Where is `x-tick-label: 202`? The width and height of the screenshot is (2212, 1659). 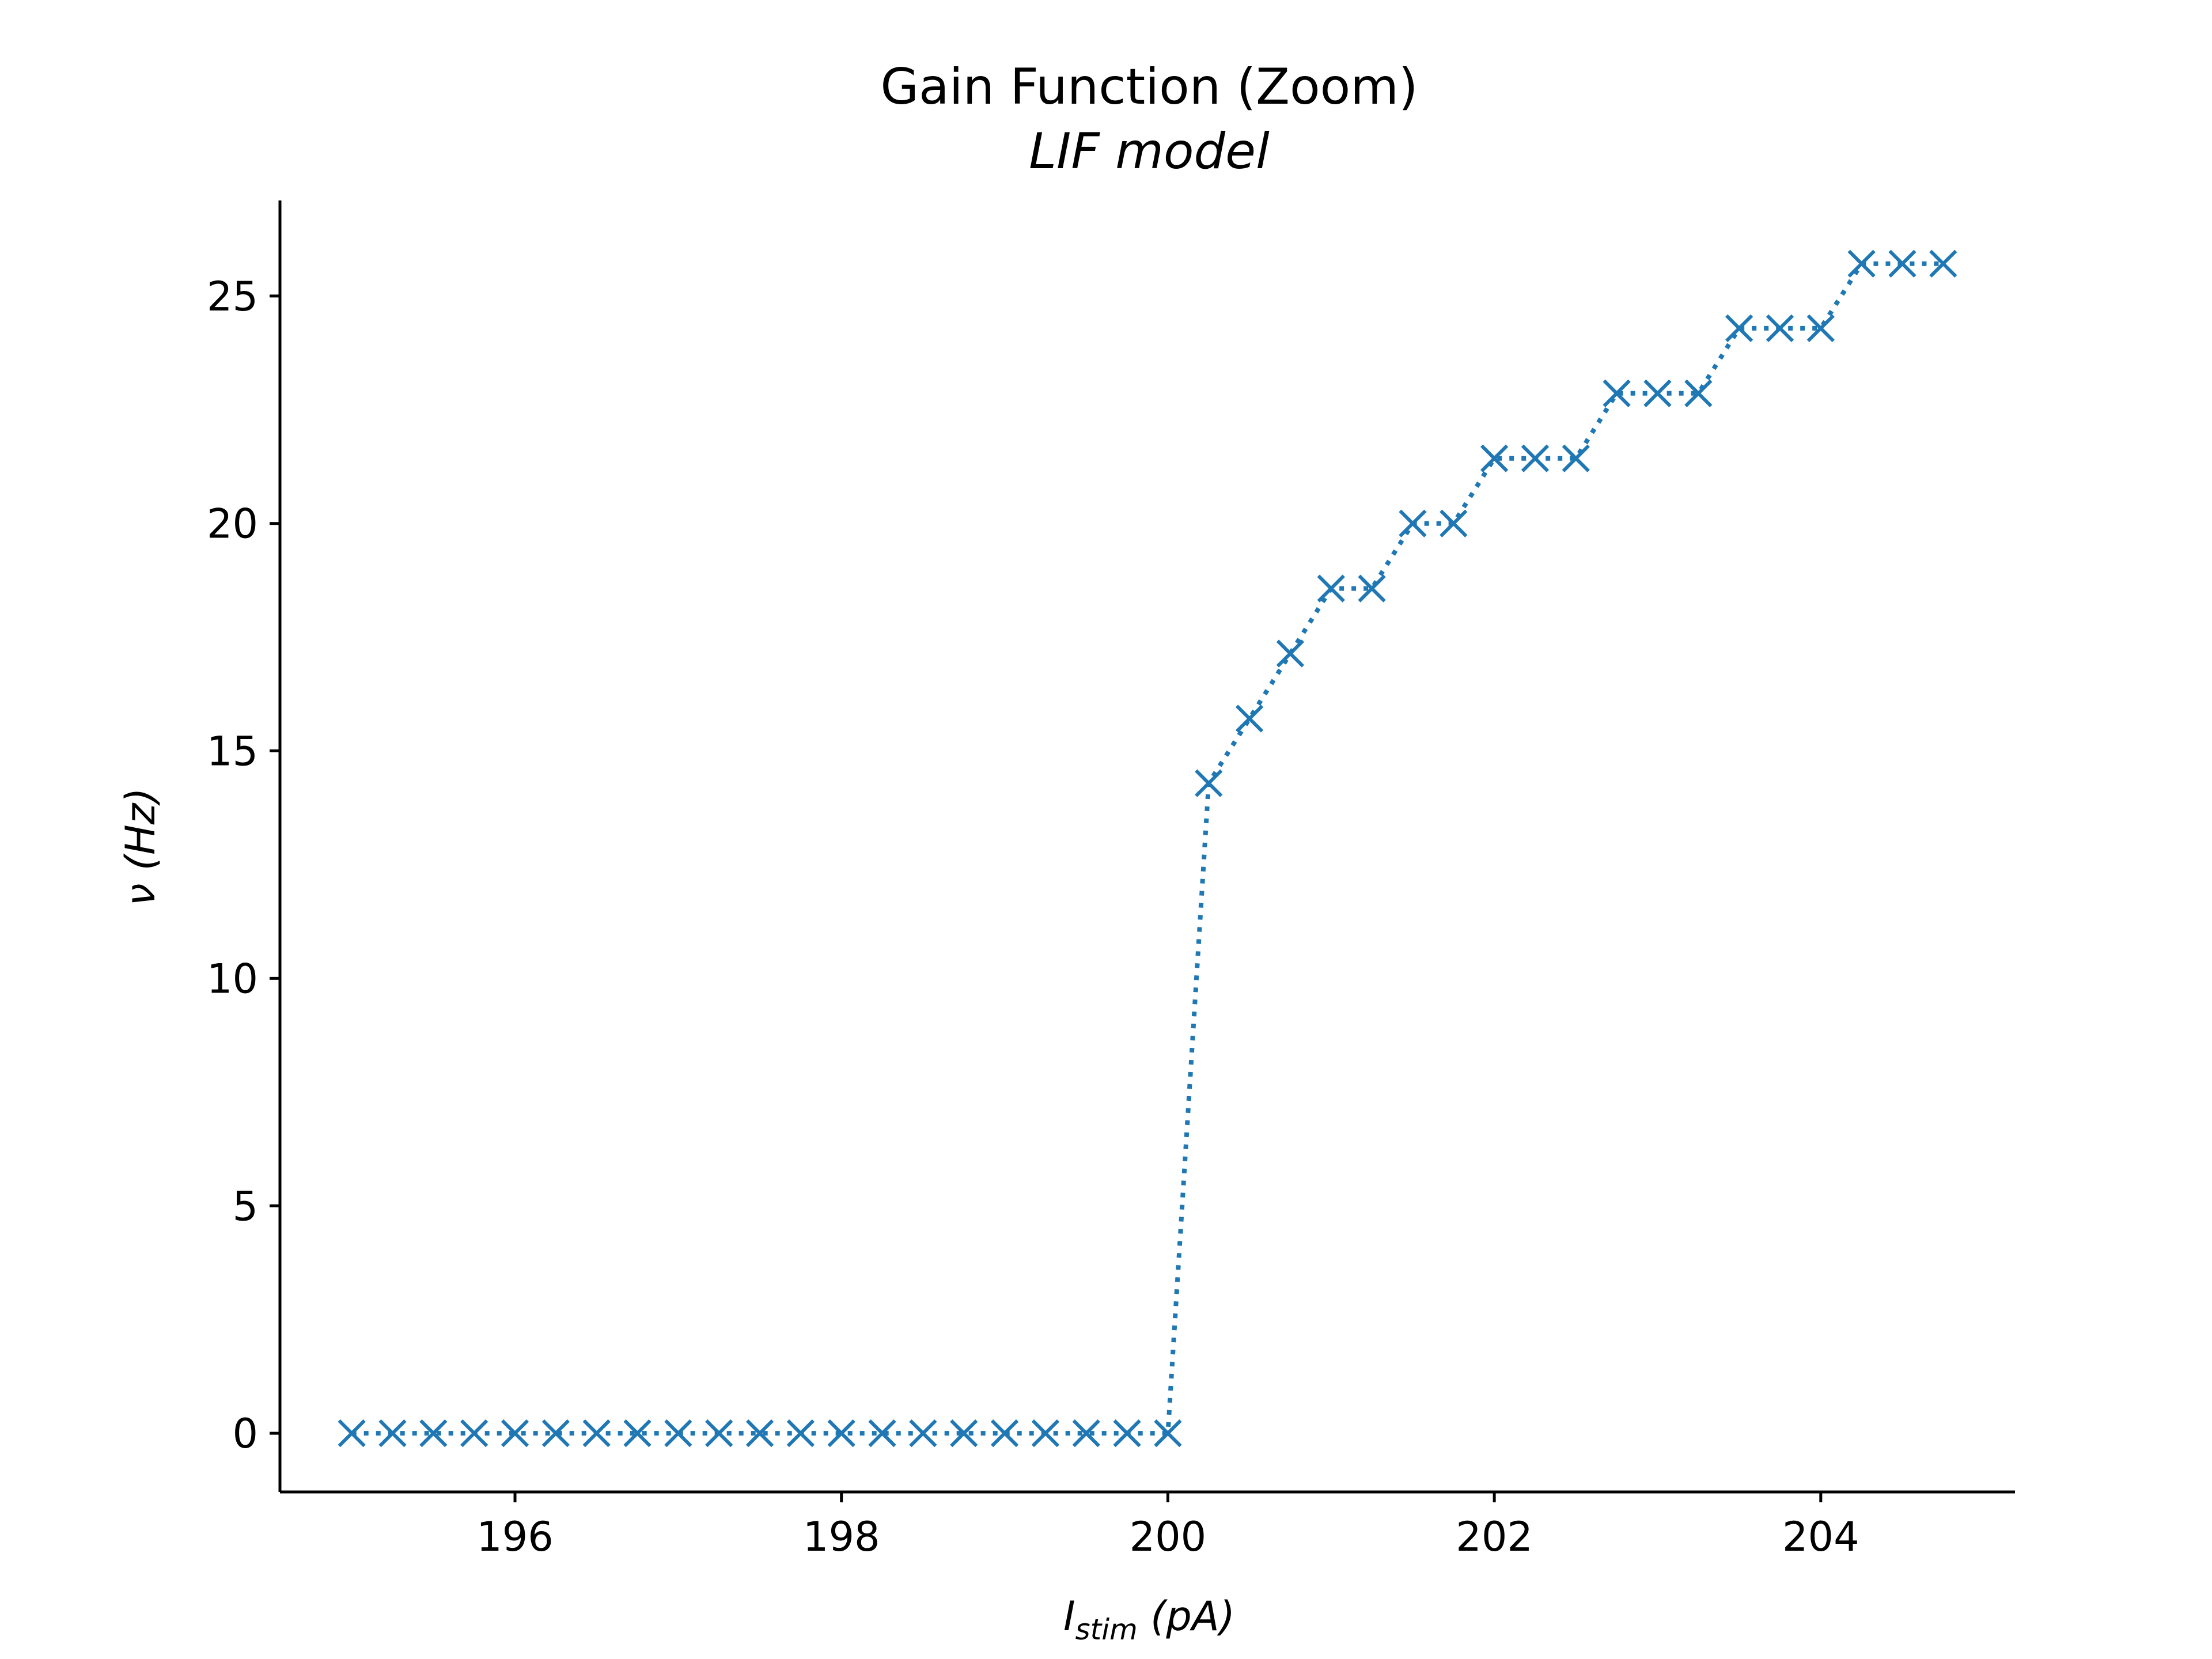
x-tick-label: 202 is located at coordinates (1494, 1536).